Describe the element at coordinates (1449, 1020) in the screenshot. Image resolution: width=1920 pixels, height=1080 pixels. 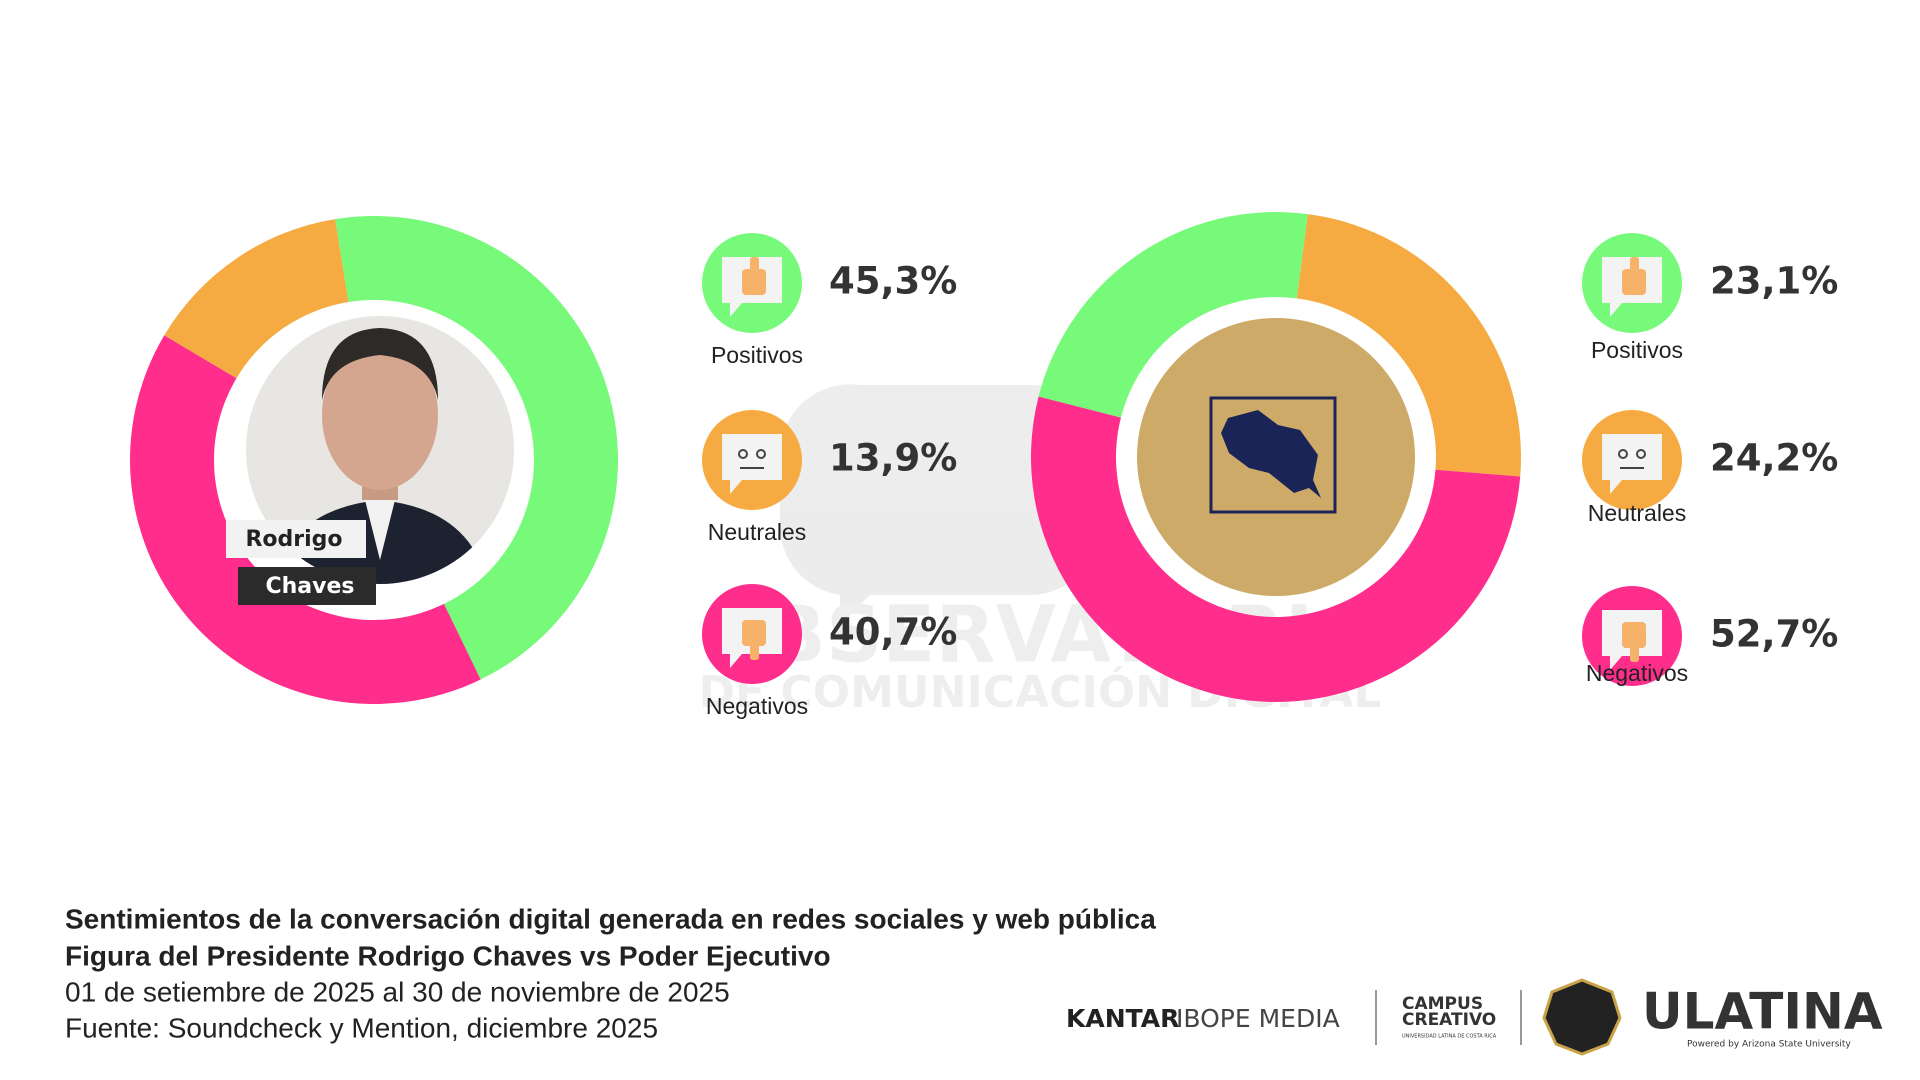
I see `logo-campus: CREATIVO` at that location.